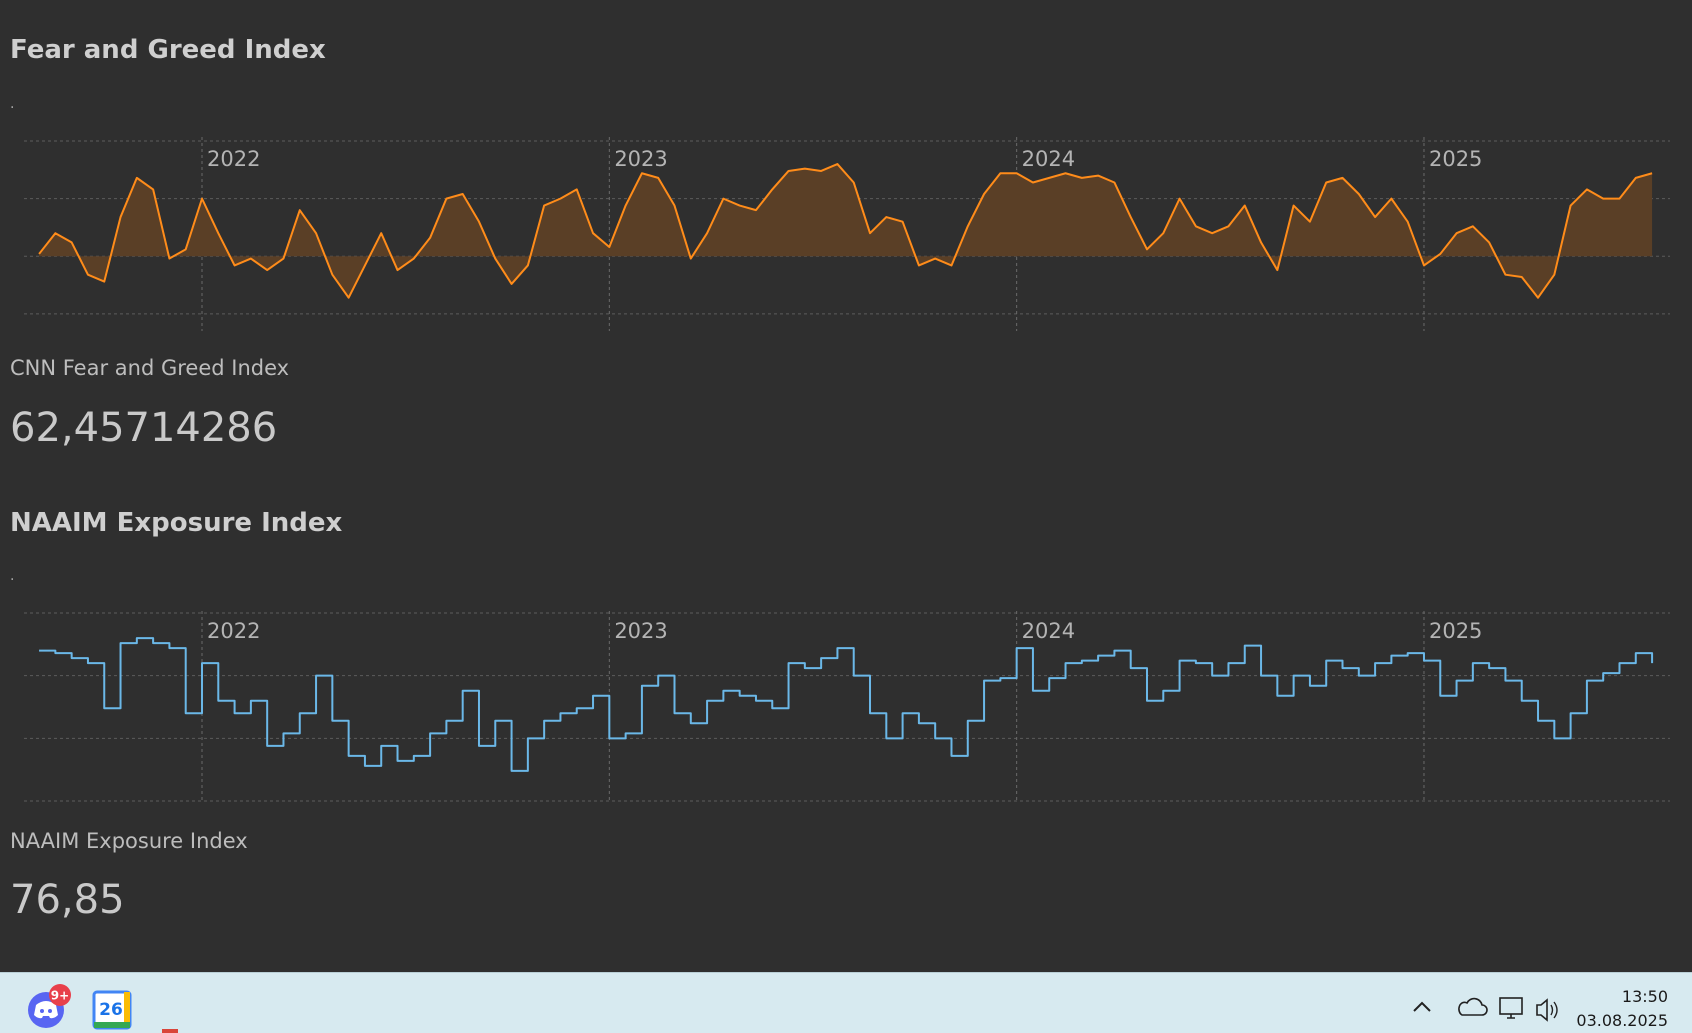  I want to click on calendar-icon: 26, so click(112, 1010).